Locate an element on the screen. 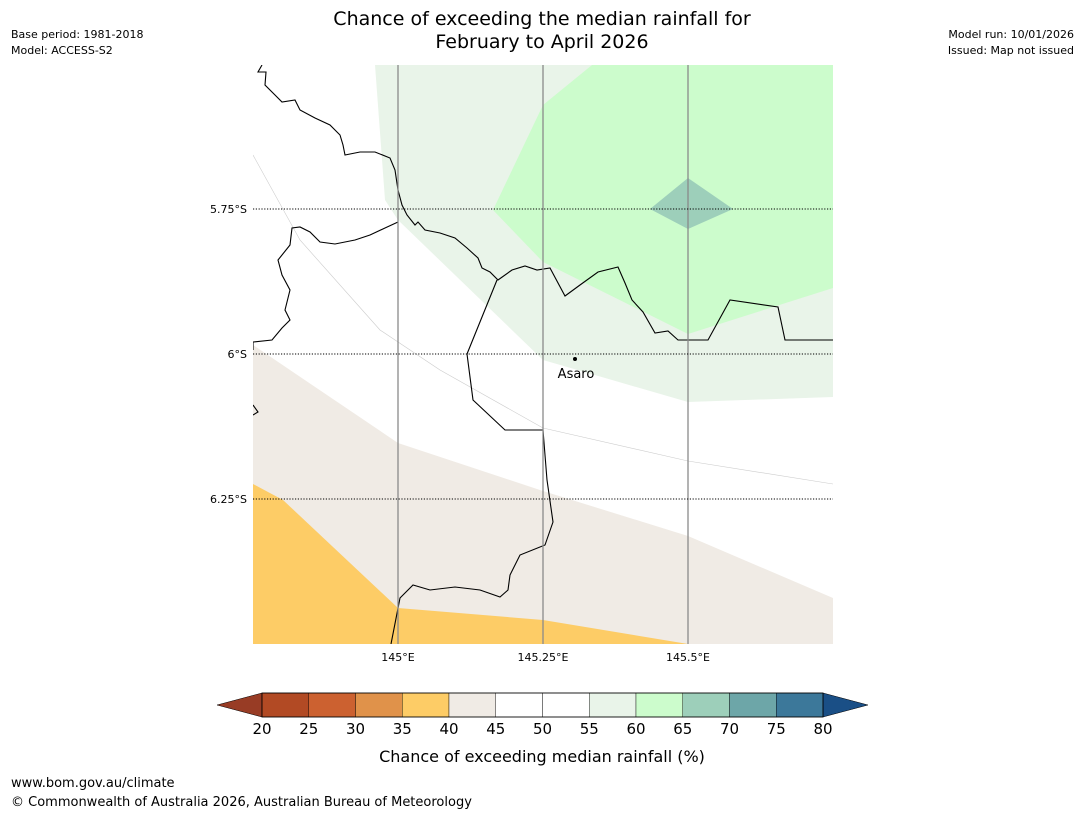 The image size is (1085, 816). colorbar-tick-label: 55 is located at coordinates (589, 729).